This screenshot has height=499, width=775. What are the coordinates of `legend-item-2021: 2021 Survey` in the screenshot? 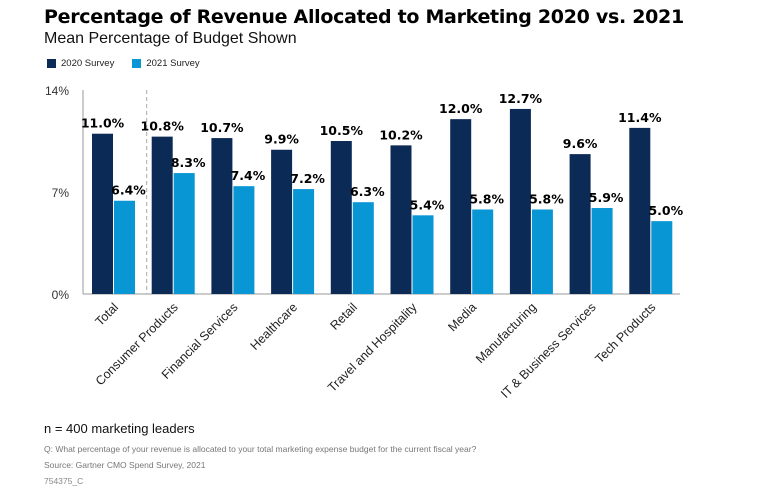 It's located at (166, 63).